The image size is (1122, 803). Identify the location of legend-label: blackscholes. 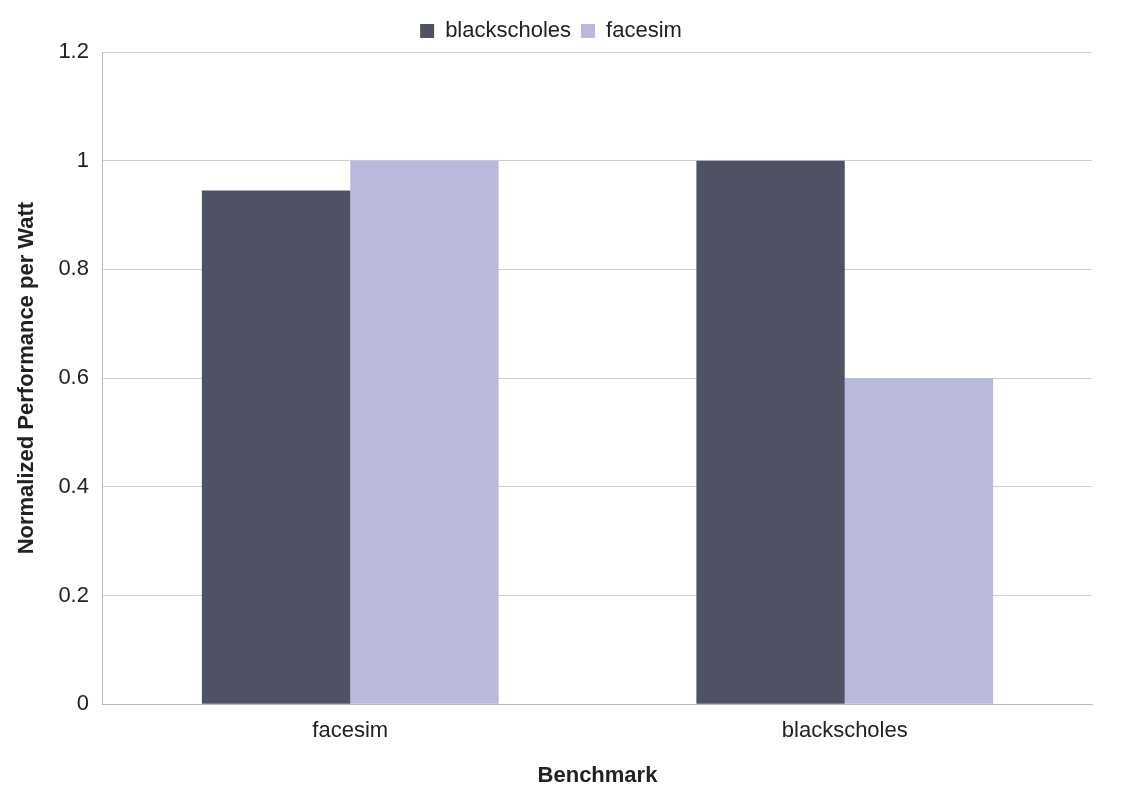
(508, 30).